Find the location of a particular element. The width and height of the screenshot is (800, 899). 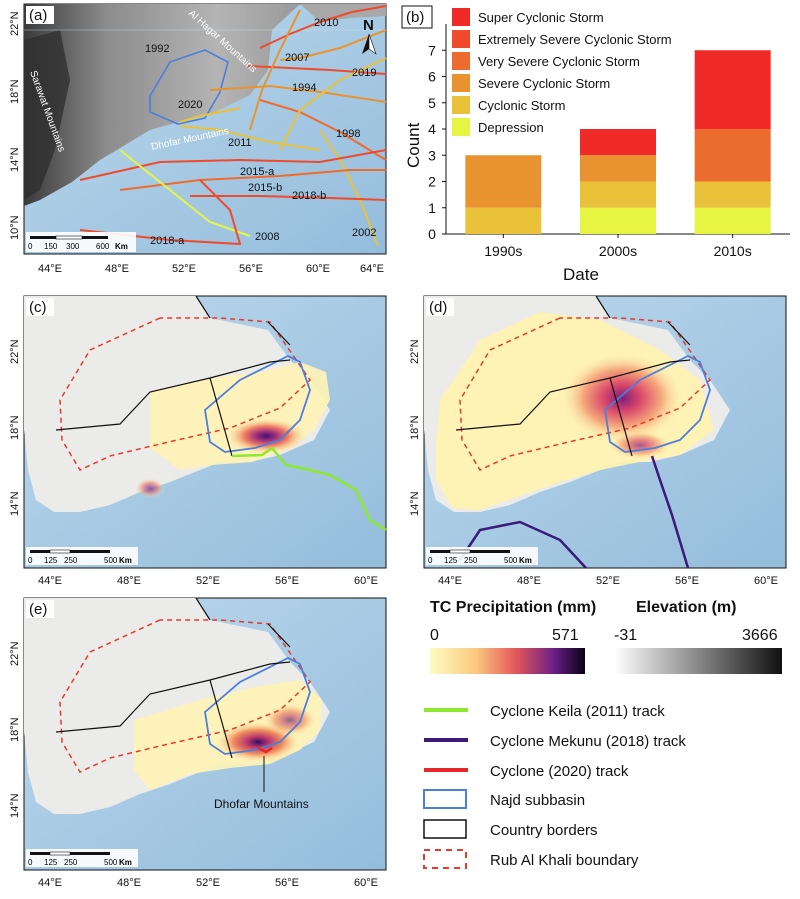

legend-keila-label: Cyclone Keila (2011) track is located at coordinates (577, 711).